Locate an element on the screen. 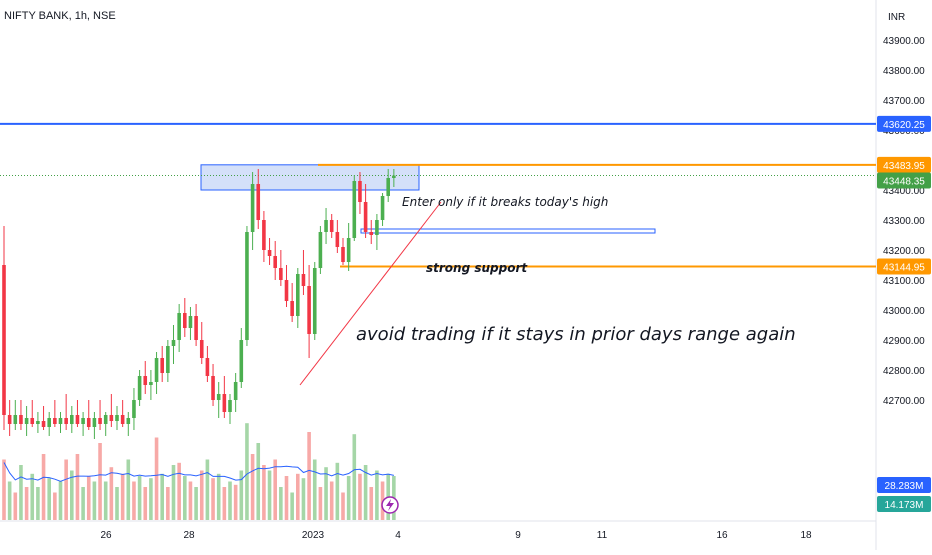 Image resolution: width=932 pixels, height=555 pixels. annotation-breakout: Enter only if it breaks today's high is located at coordinates (505, 202).